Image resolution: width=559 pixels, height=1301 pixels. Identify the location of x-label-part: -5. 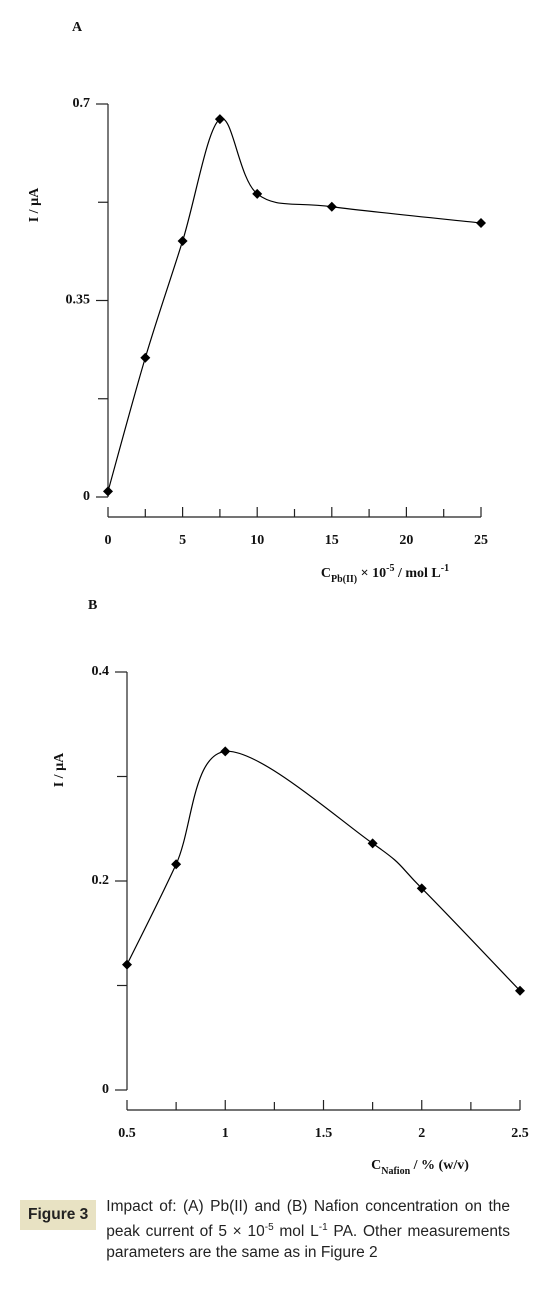
(390, 568).